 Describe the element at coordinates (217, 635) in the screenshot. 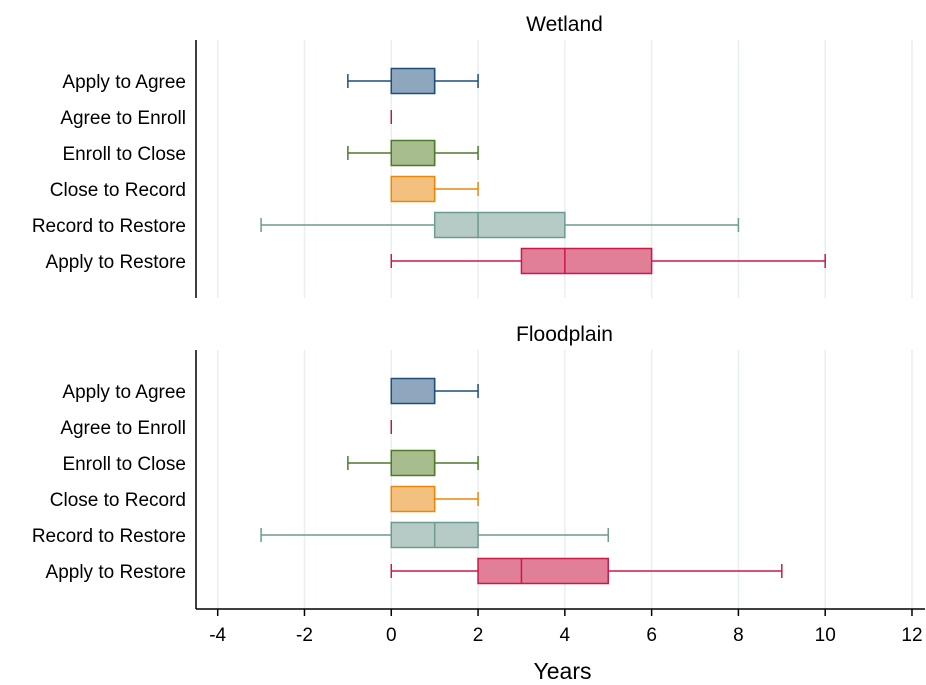

I see `x-tick-label: -4` at that location.